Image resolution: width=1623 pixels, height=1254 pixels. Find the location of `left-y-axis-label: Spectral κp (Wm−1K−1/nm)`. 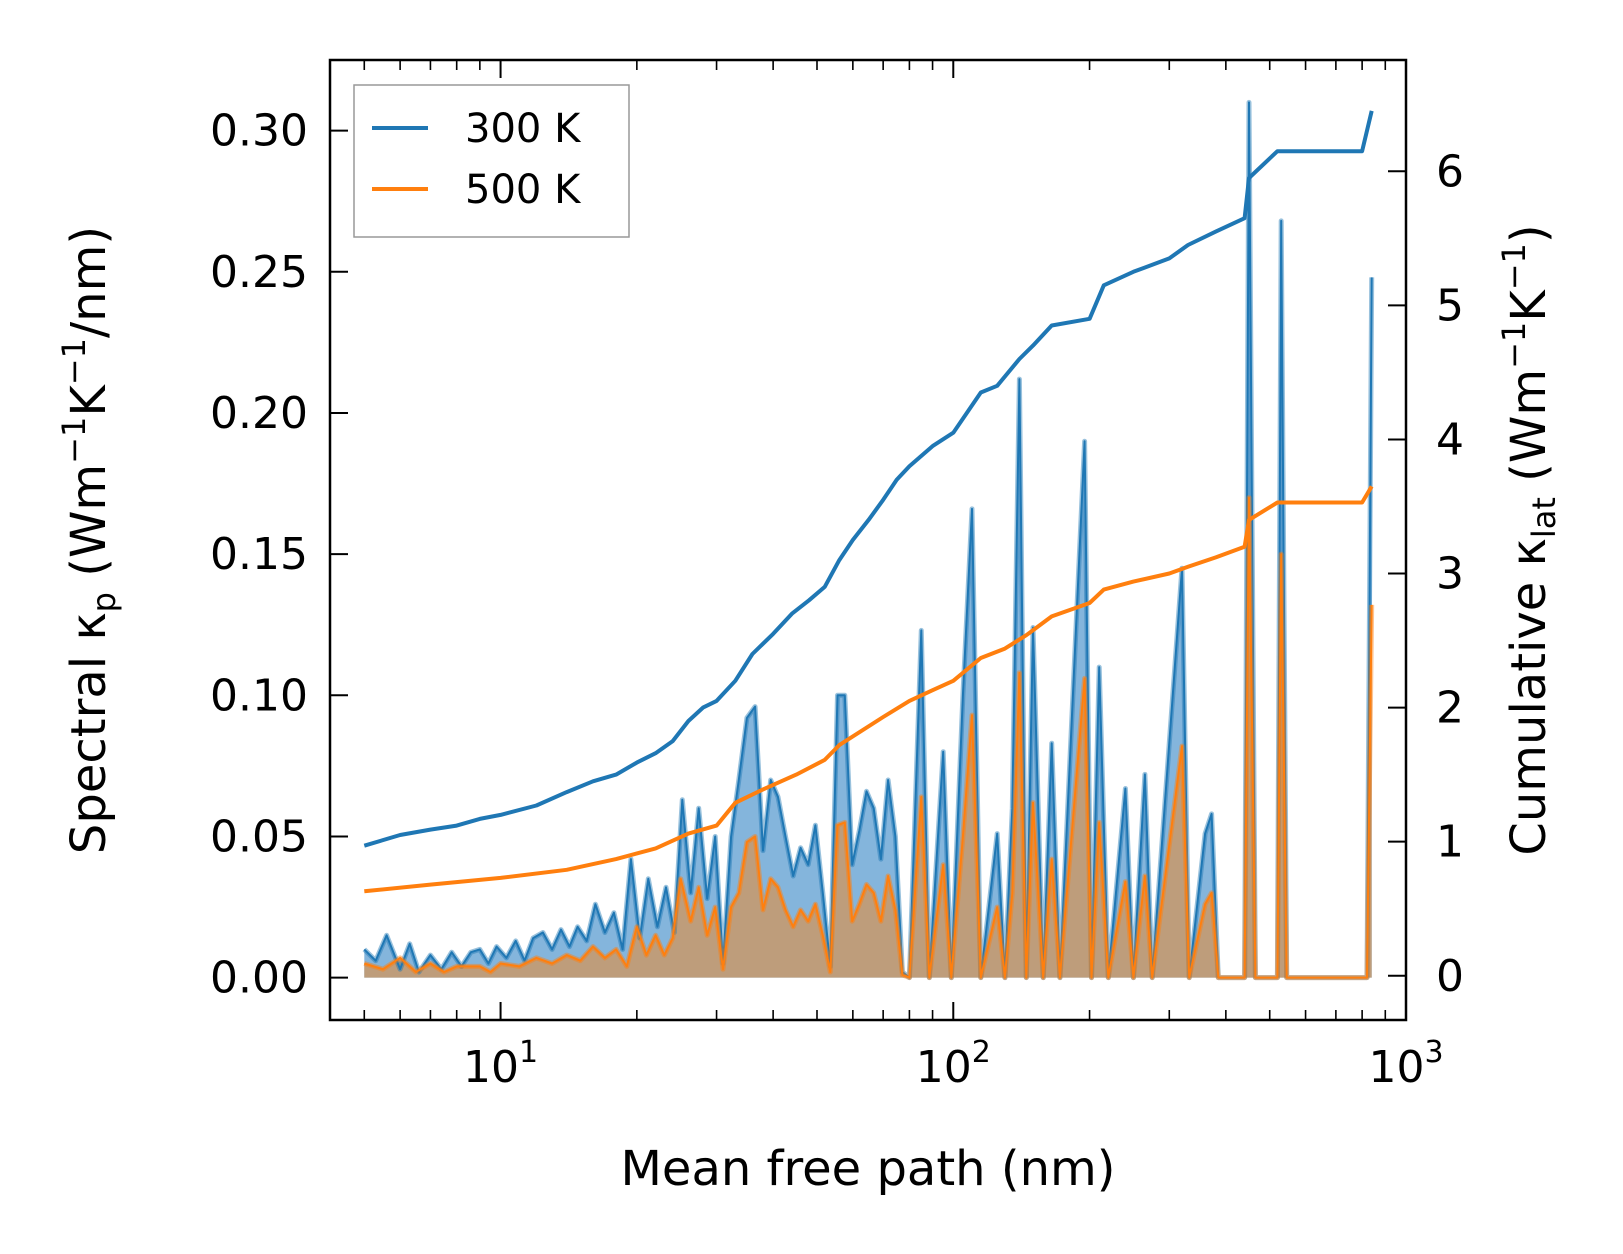

left-y-axis-label: Spectral κp (Wm−1K−1/nm) is located at coordinates (89, 540).